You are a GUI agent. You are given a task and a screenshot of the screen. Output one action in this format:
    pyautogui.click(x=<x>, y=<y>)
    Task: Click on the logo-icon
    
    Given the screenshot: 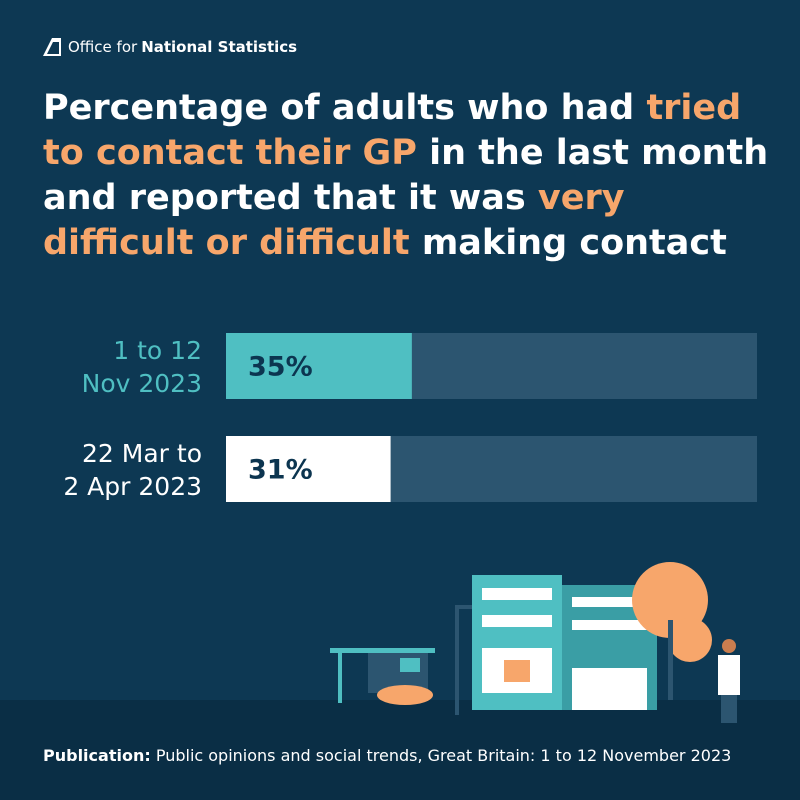 What is the action you would take?
    pyautogui.click(x=52, y=47)
    